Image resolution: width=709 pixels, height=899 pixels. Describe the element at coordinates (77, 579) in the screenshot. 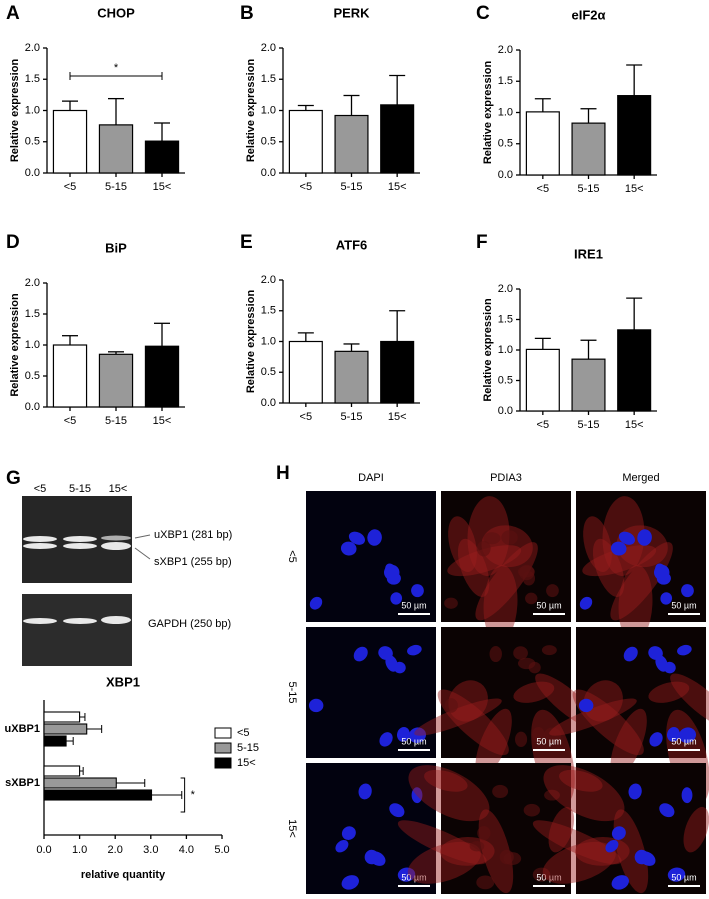

I see `gel-bands` at that location.